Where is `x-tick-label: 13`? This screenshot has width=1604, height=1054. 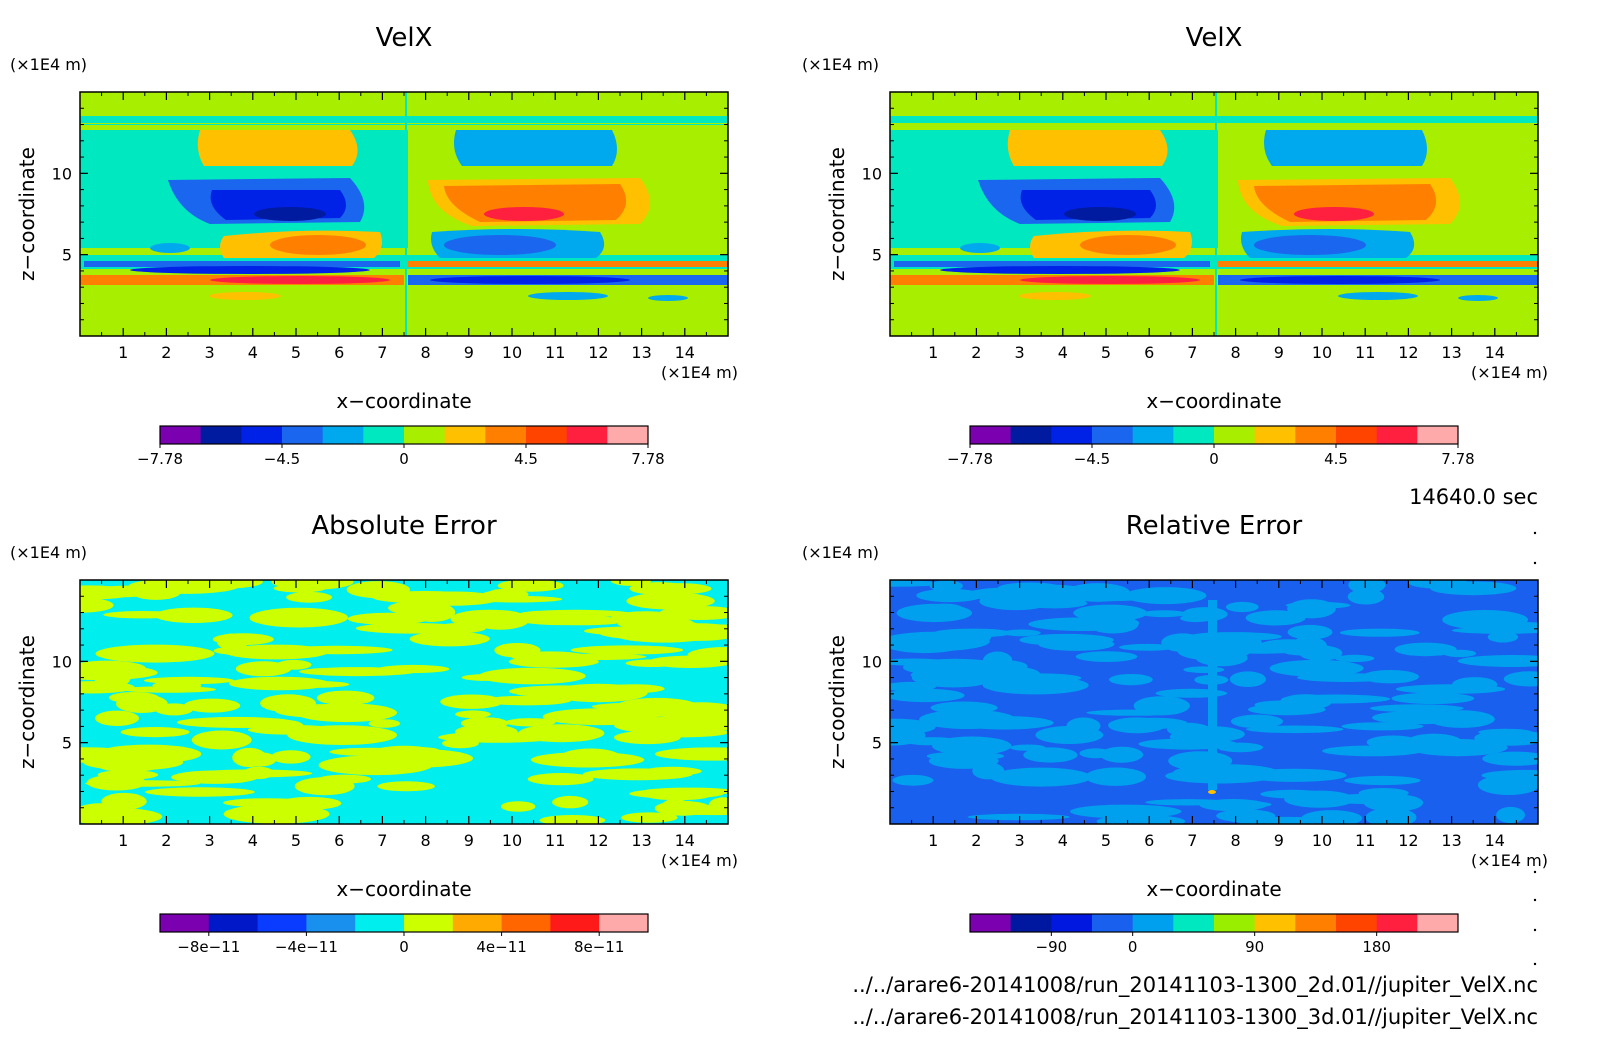 x-tick-label: 13 is located at coordinates (641, 352).